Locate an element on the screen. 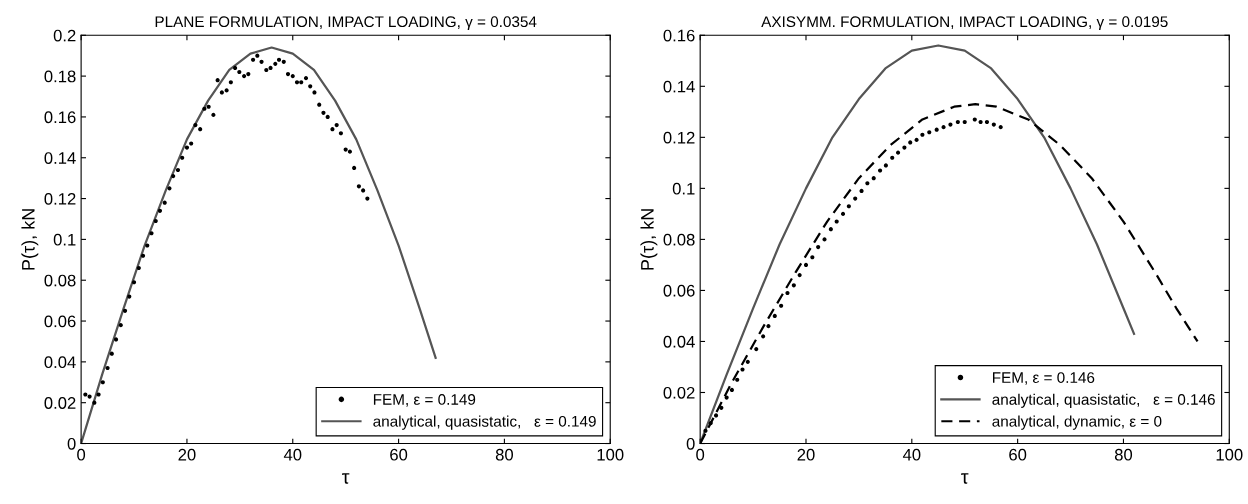 This screenshot has height=504, width=1248. y-tick-label: 0.2 is located at coordinates (64, 35).